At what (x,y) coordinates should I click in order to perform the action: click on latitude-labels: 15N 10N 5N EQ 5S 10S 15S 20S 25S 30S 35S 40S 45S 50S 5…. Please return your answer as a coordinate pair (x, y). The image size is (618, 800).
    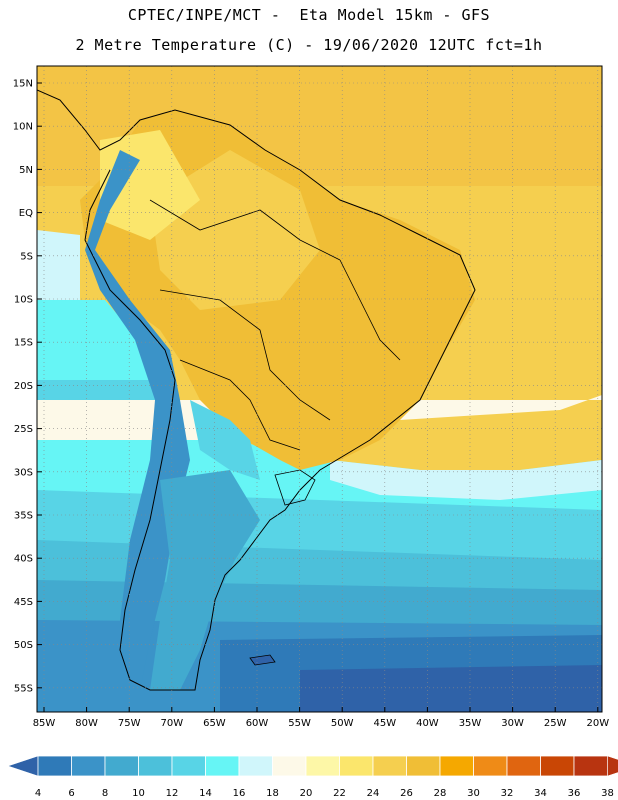
    Looking at the image, I should click on (23, 387).